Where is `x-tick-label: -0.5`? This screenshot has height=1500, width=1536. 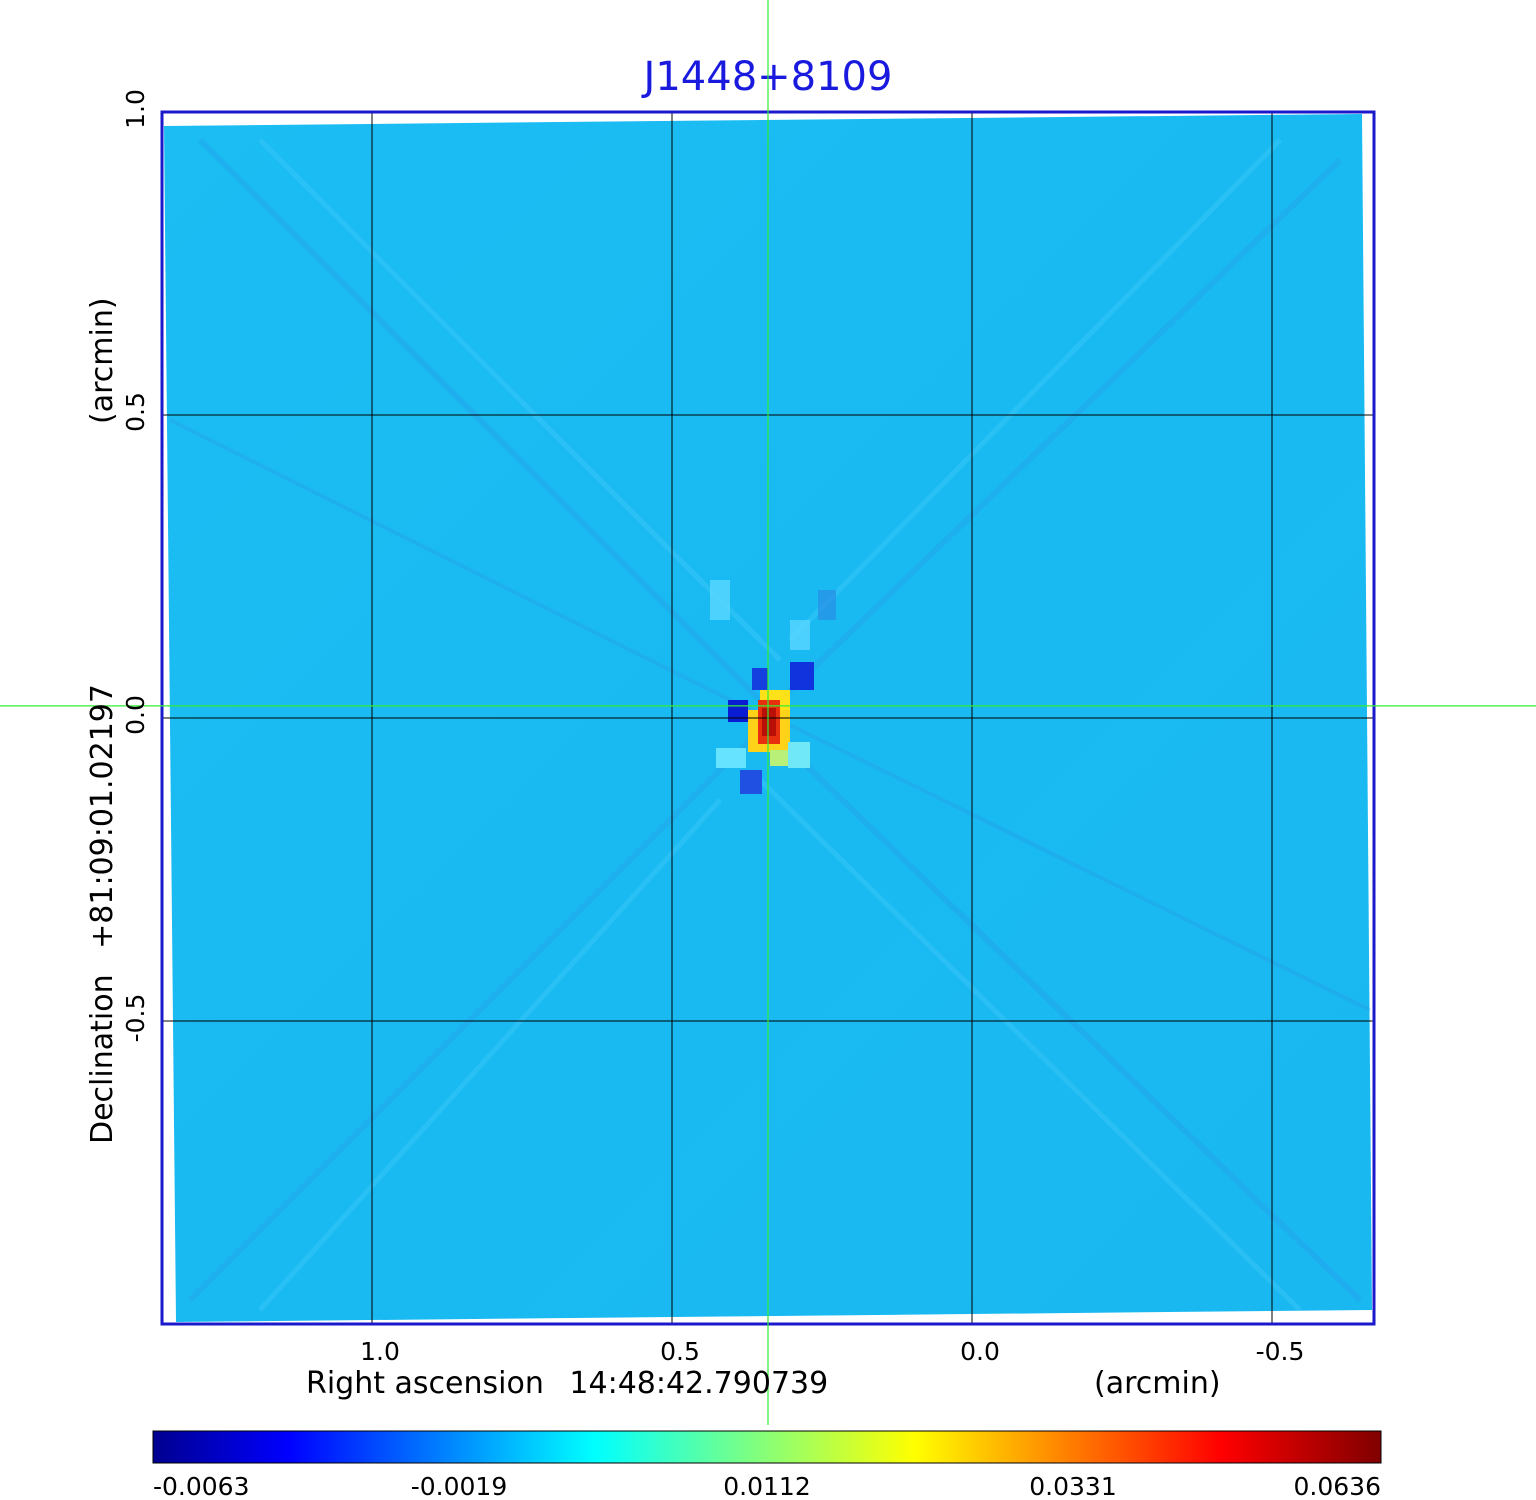
x-tick-label: -0.5 is located at coordinates (1280, 1351).